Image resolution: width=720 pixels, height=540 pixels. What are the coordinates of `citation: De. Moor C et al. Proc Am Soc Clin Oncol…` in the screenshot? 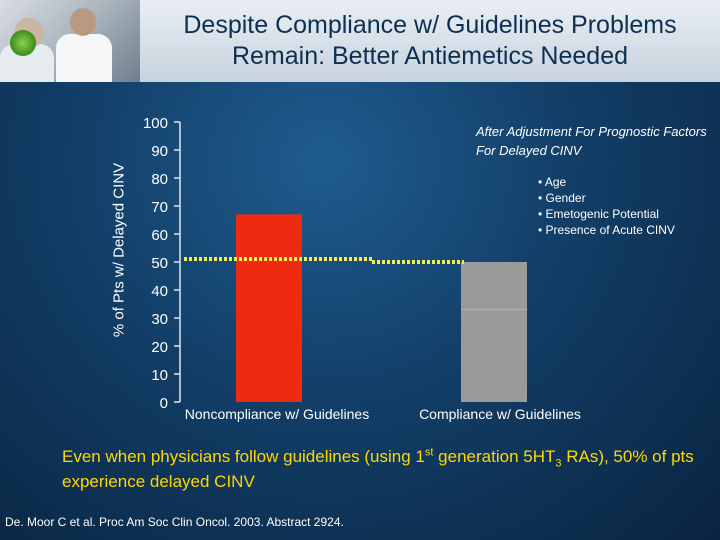 It's located at (174, 522).